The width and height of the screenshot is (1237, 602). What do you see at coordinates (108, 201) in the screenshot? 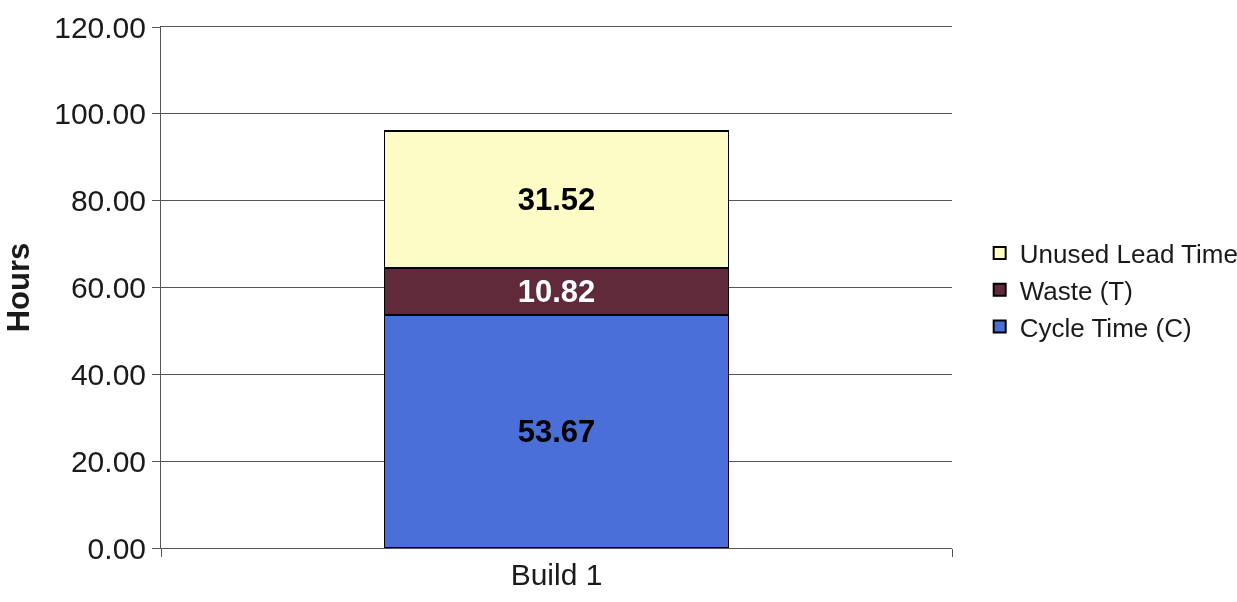
I see `y-tick-label: 80.00` at bounding box center [108, 201].